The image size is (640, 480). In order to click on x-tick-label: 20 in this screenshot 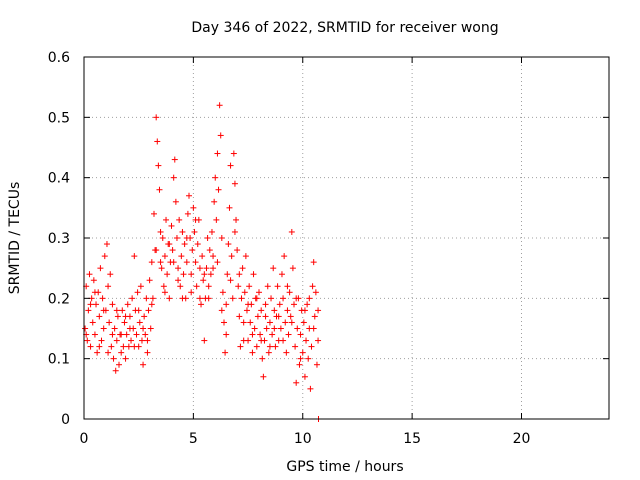, I will do `click(522, 439)`.